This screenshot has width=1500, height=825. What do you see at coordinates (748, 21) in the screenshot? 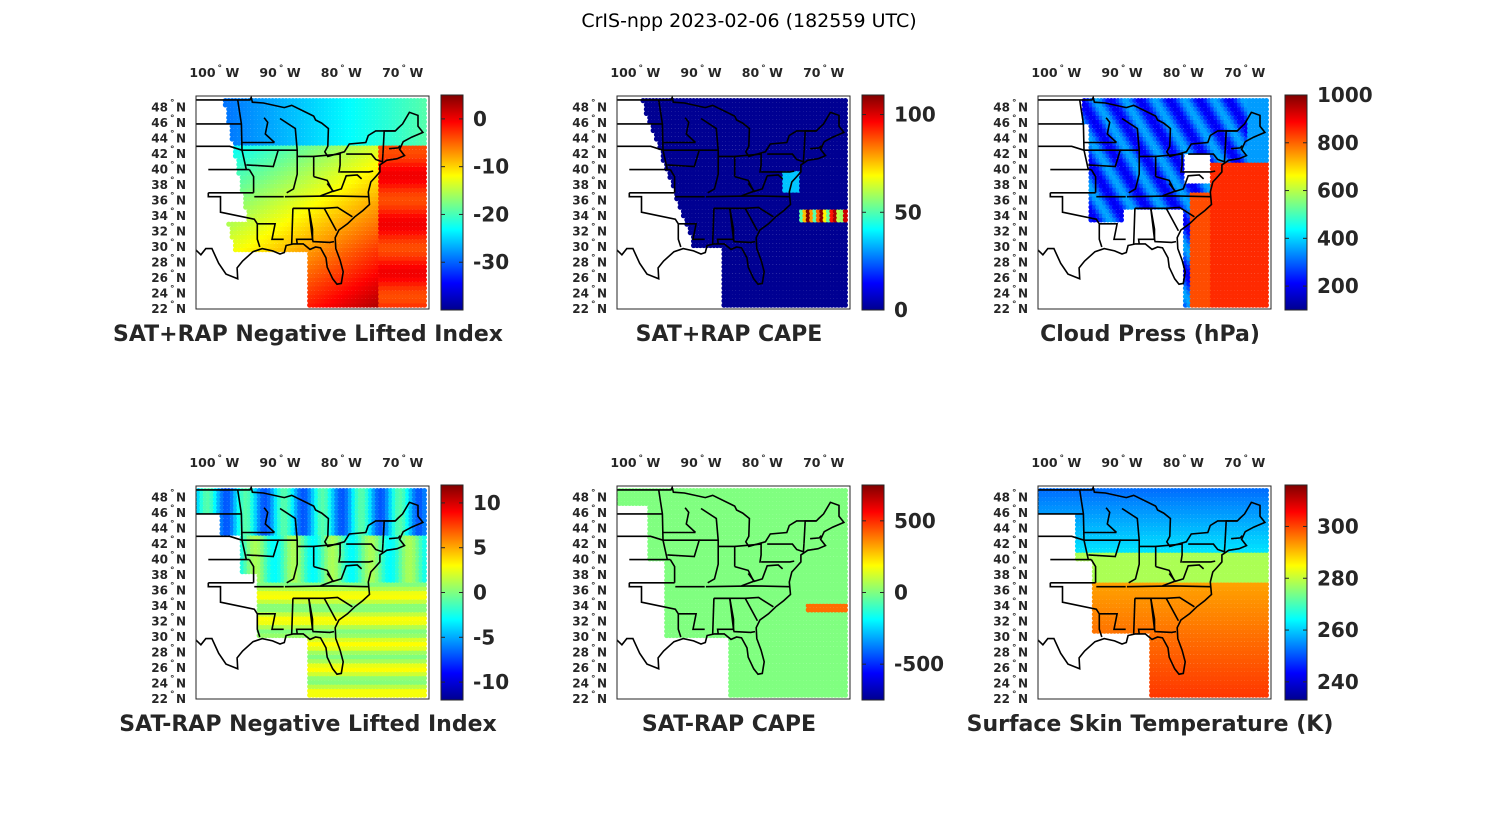
I see `figure-title: CrIS-npp 2023-02-06 (182559 UTC)` at bounding box center [748, 21].